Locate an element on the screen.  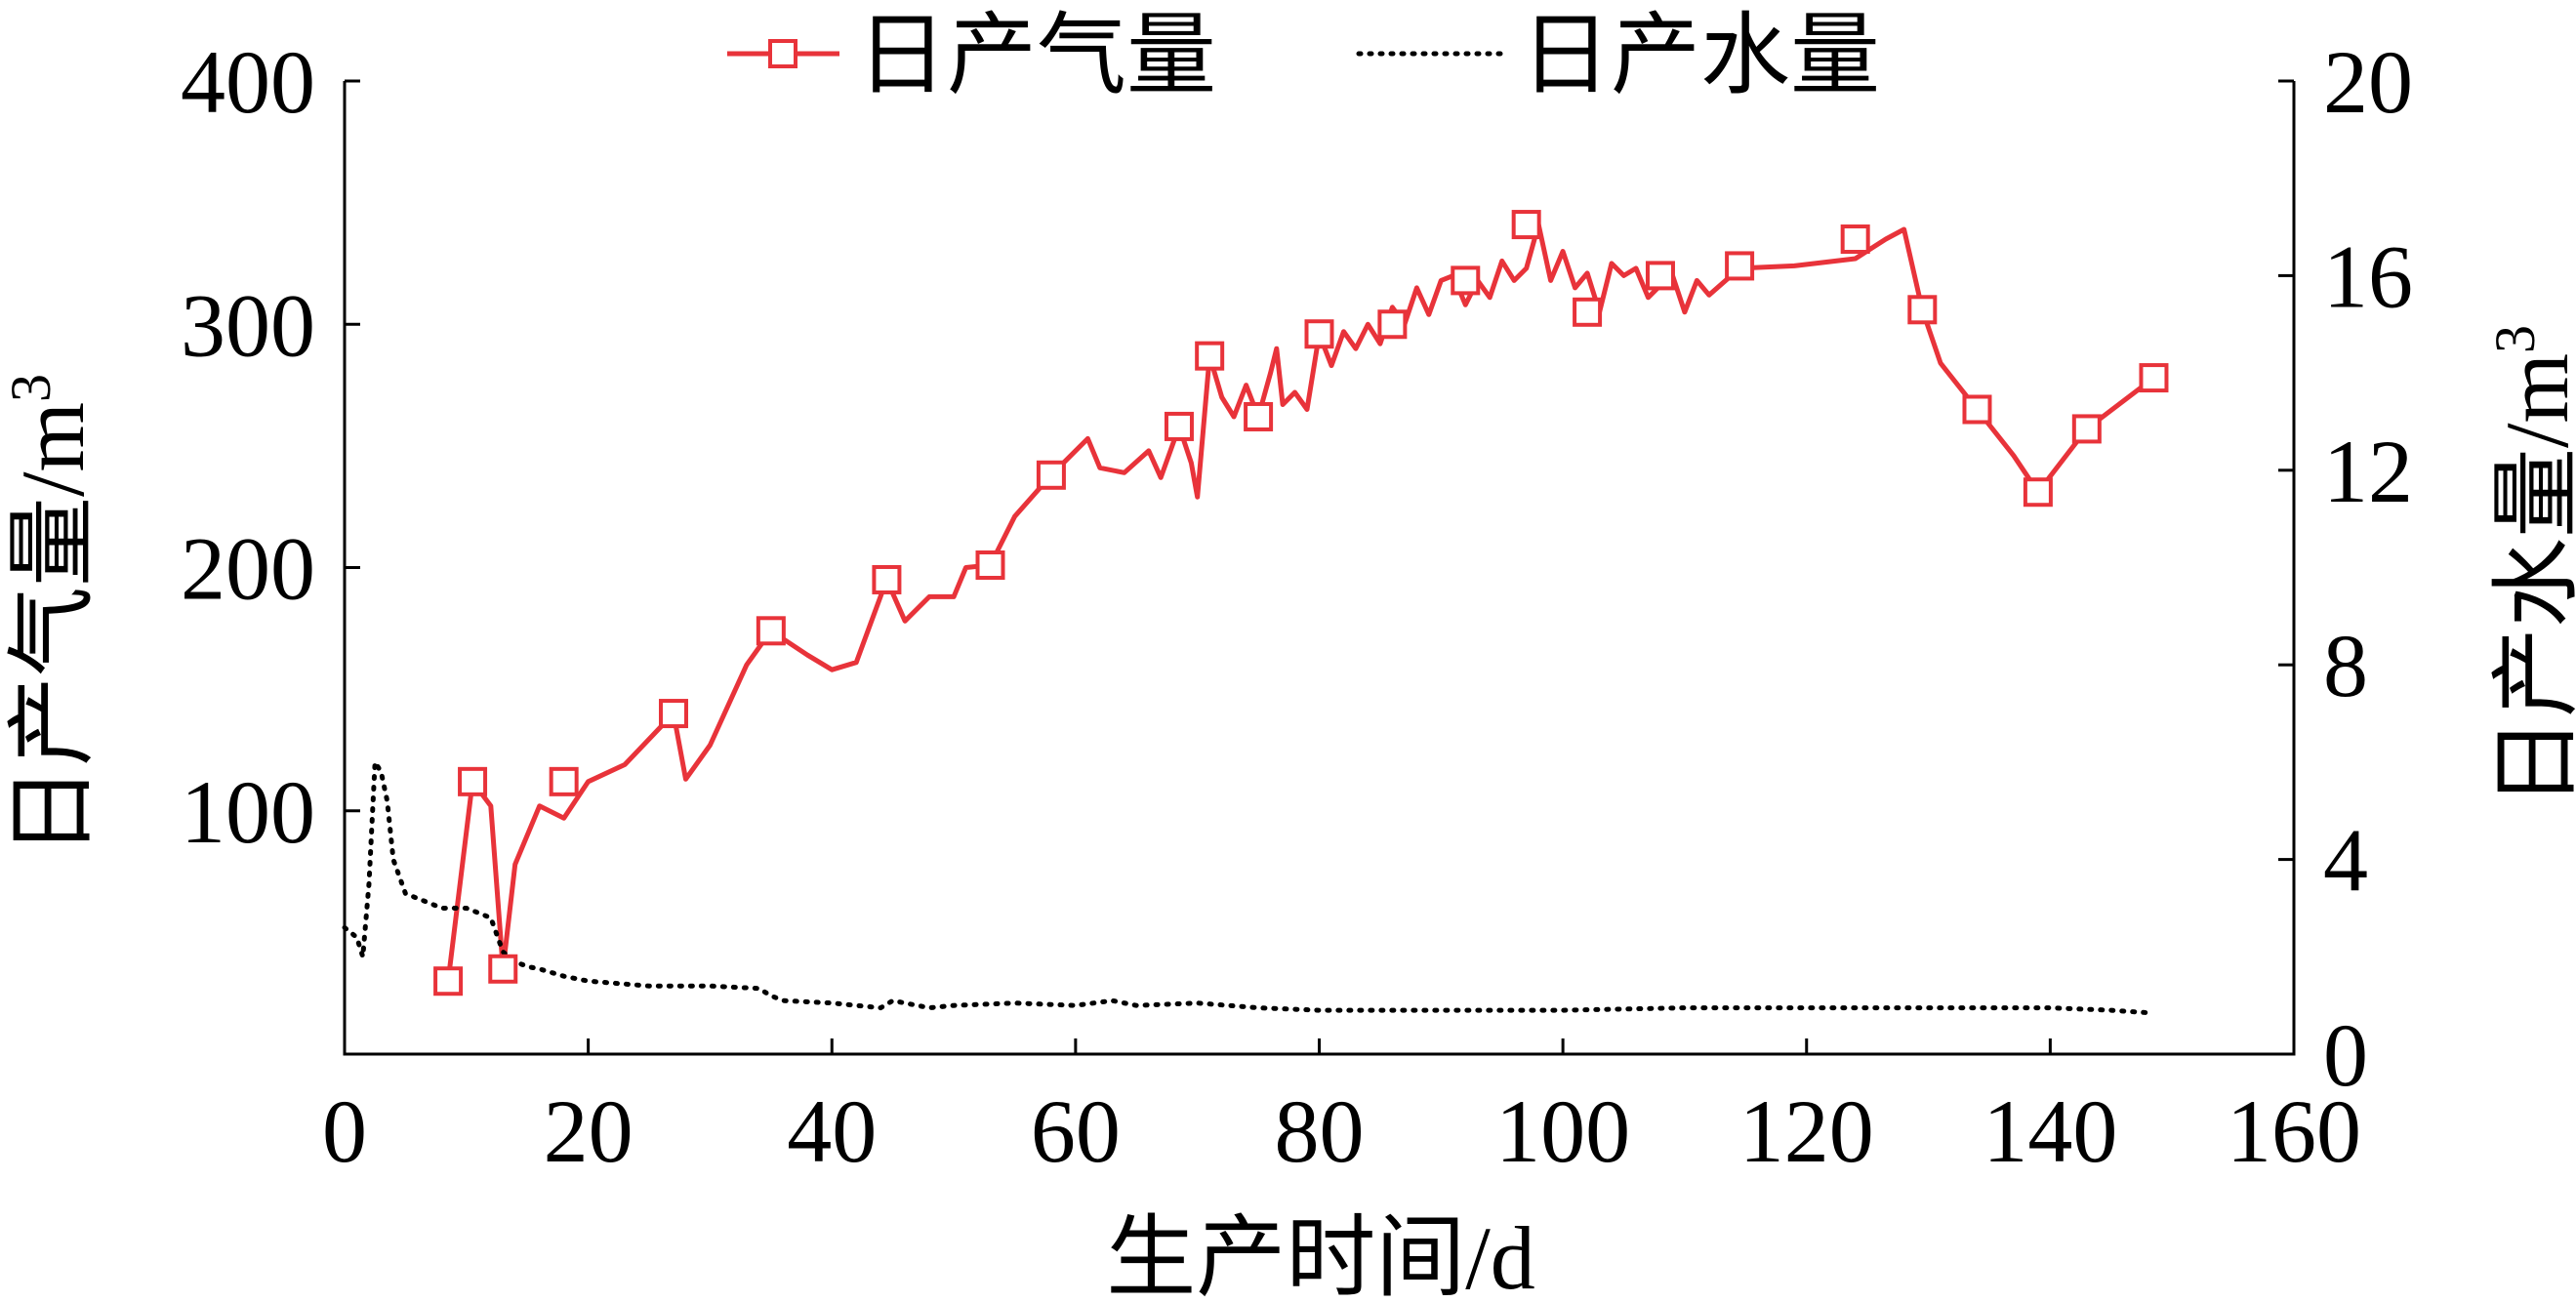
x-tick-label: 140 is located at coordinates (2050, 1131).